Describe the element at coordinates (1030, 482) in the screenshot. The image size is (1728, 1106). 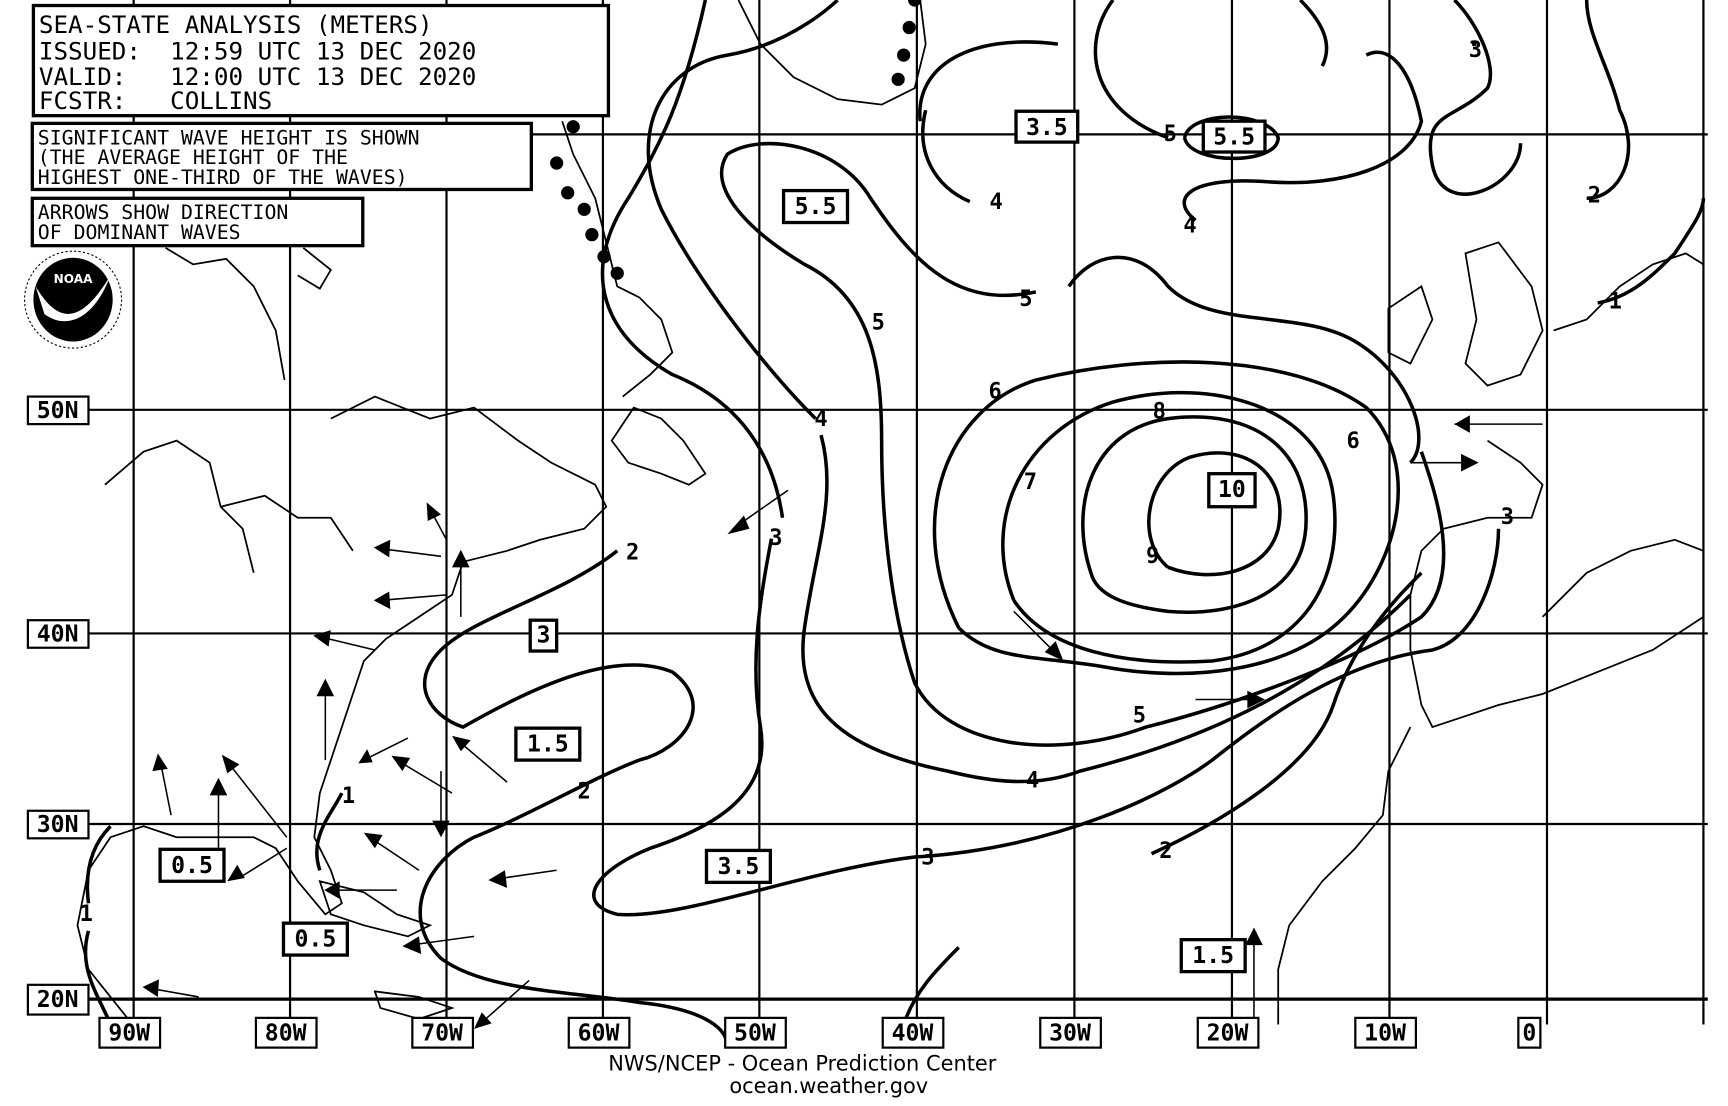
I see `contour-label: 7` at that location.